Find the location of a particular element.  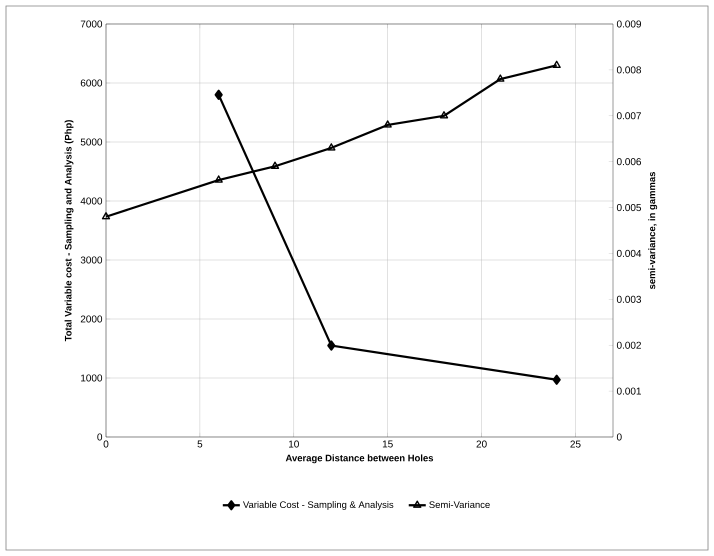

y-tick-label: 1000 is located at coordinates (91, 378).